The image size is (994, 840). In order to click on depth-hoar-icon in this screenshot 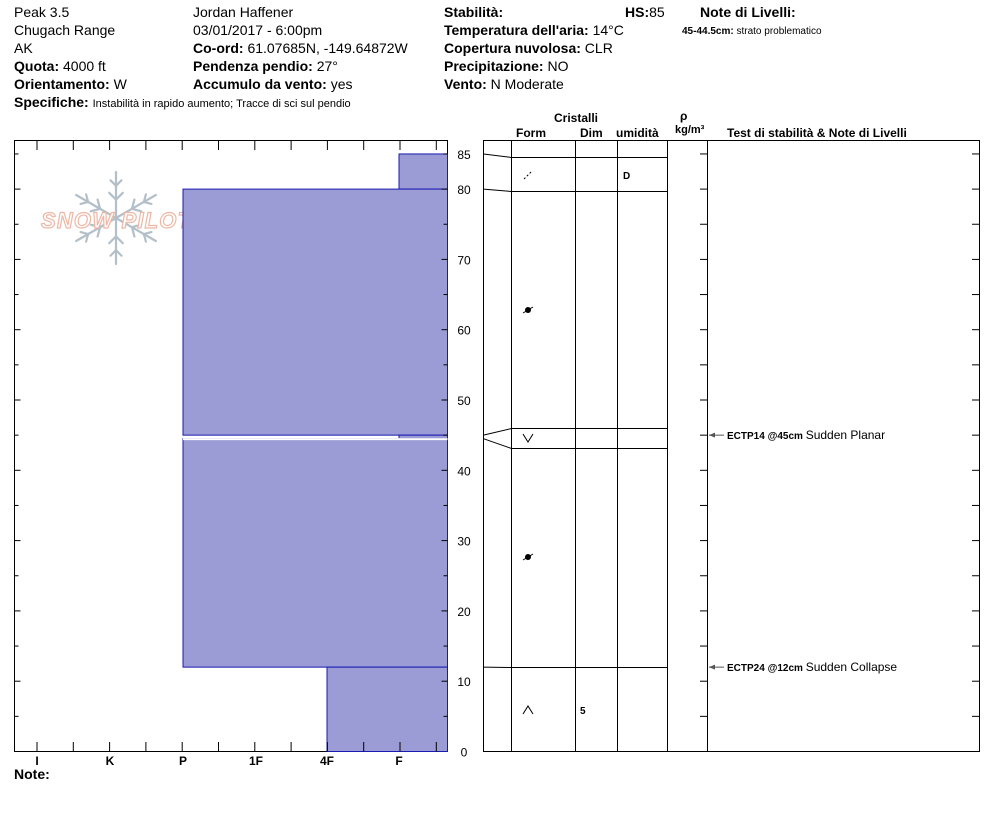, I will do `click(528, 710)`.